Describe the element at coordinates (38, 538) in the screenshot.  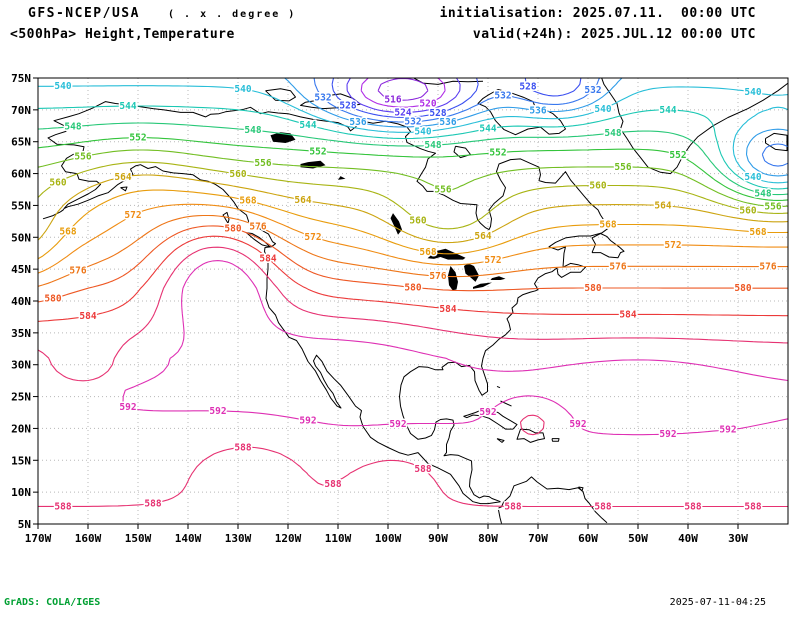
I see `lon-tick-label: 170W` at that location.